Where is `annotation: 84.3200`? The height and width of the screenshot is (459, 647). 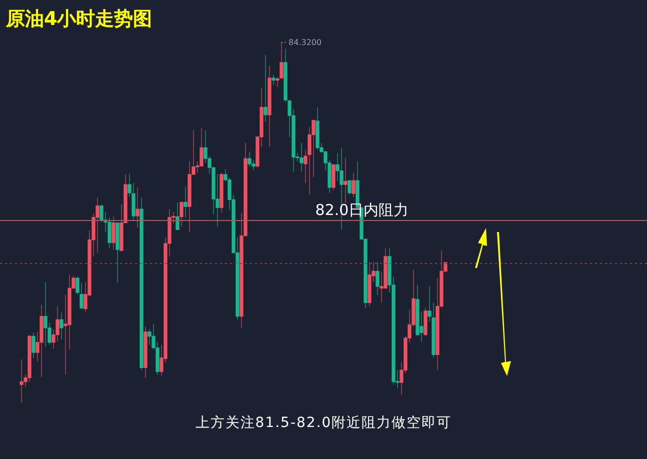 annotation: 84.3200 is located at coordinates (305, 42).